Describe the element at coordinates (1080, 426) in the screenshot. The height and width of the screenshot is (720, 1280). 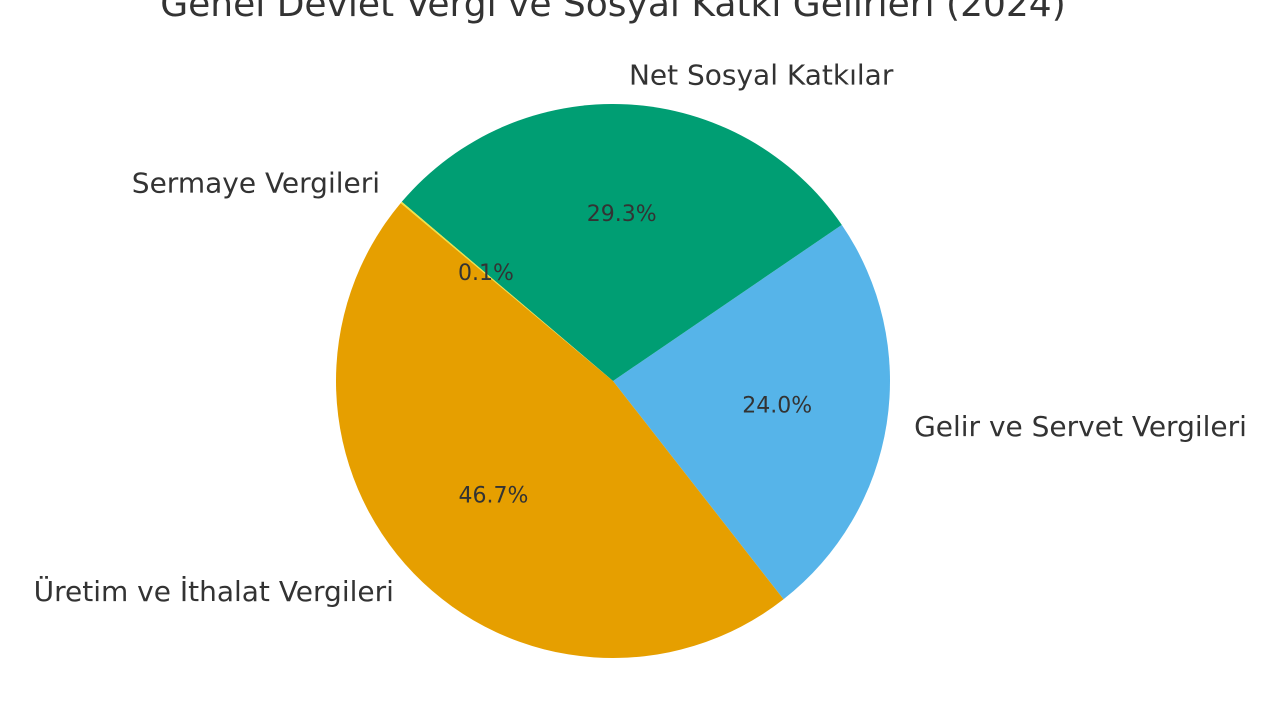
I see `category-label: Gelir ve Servet Vergileri` at that location.